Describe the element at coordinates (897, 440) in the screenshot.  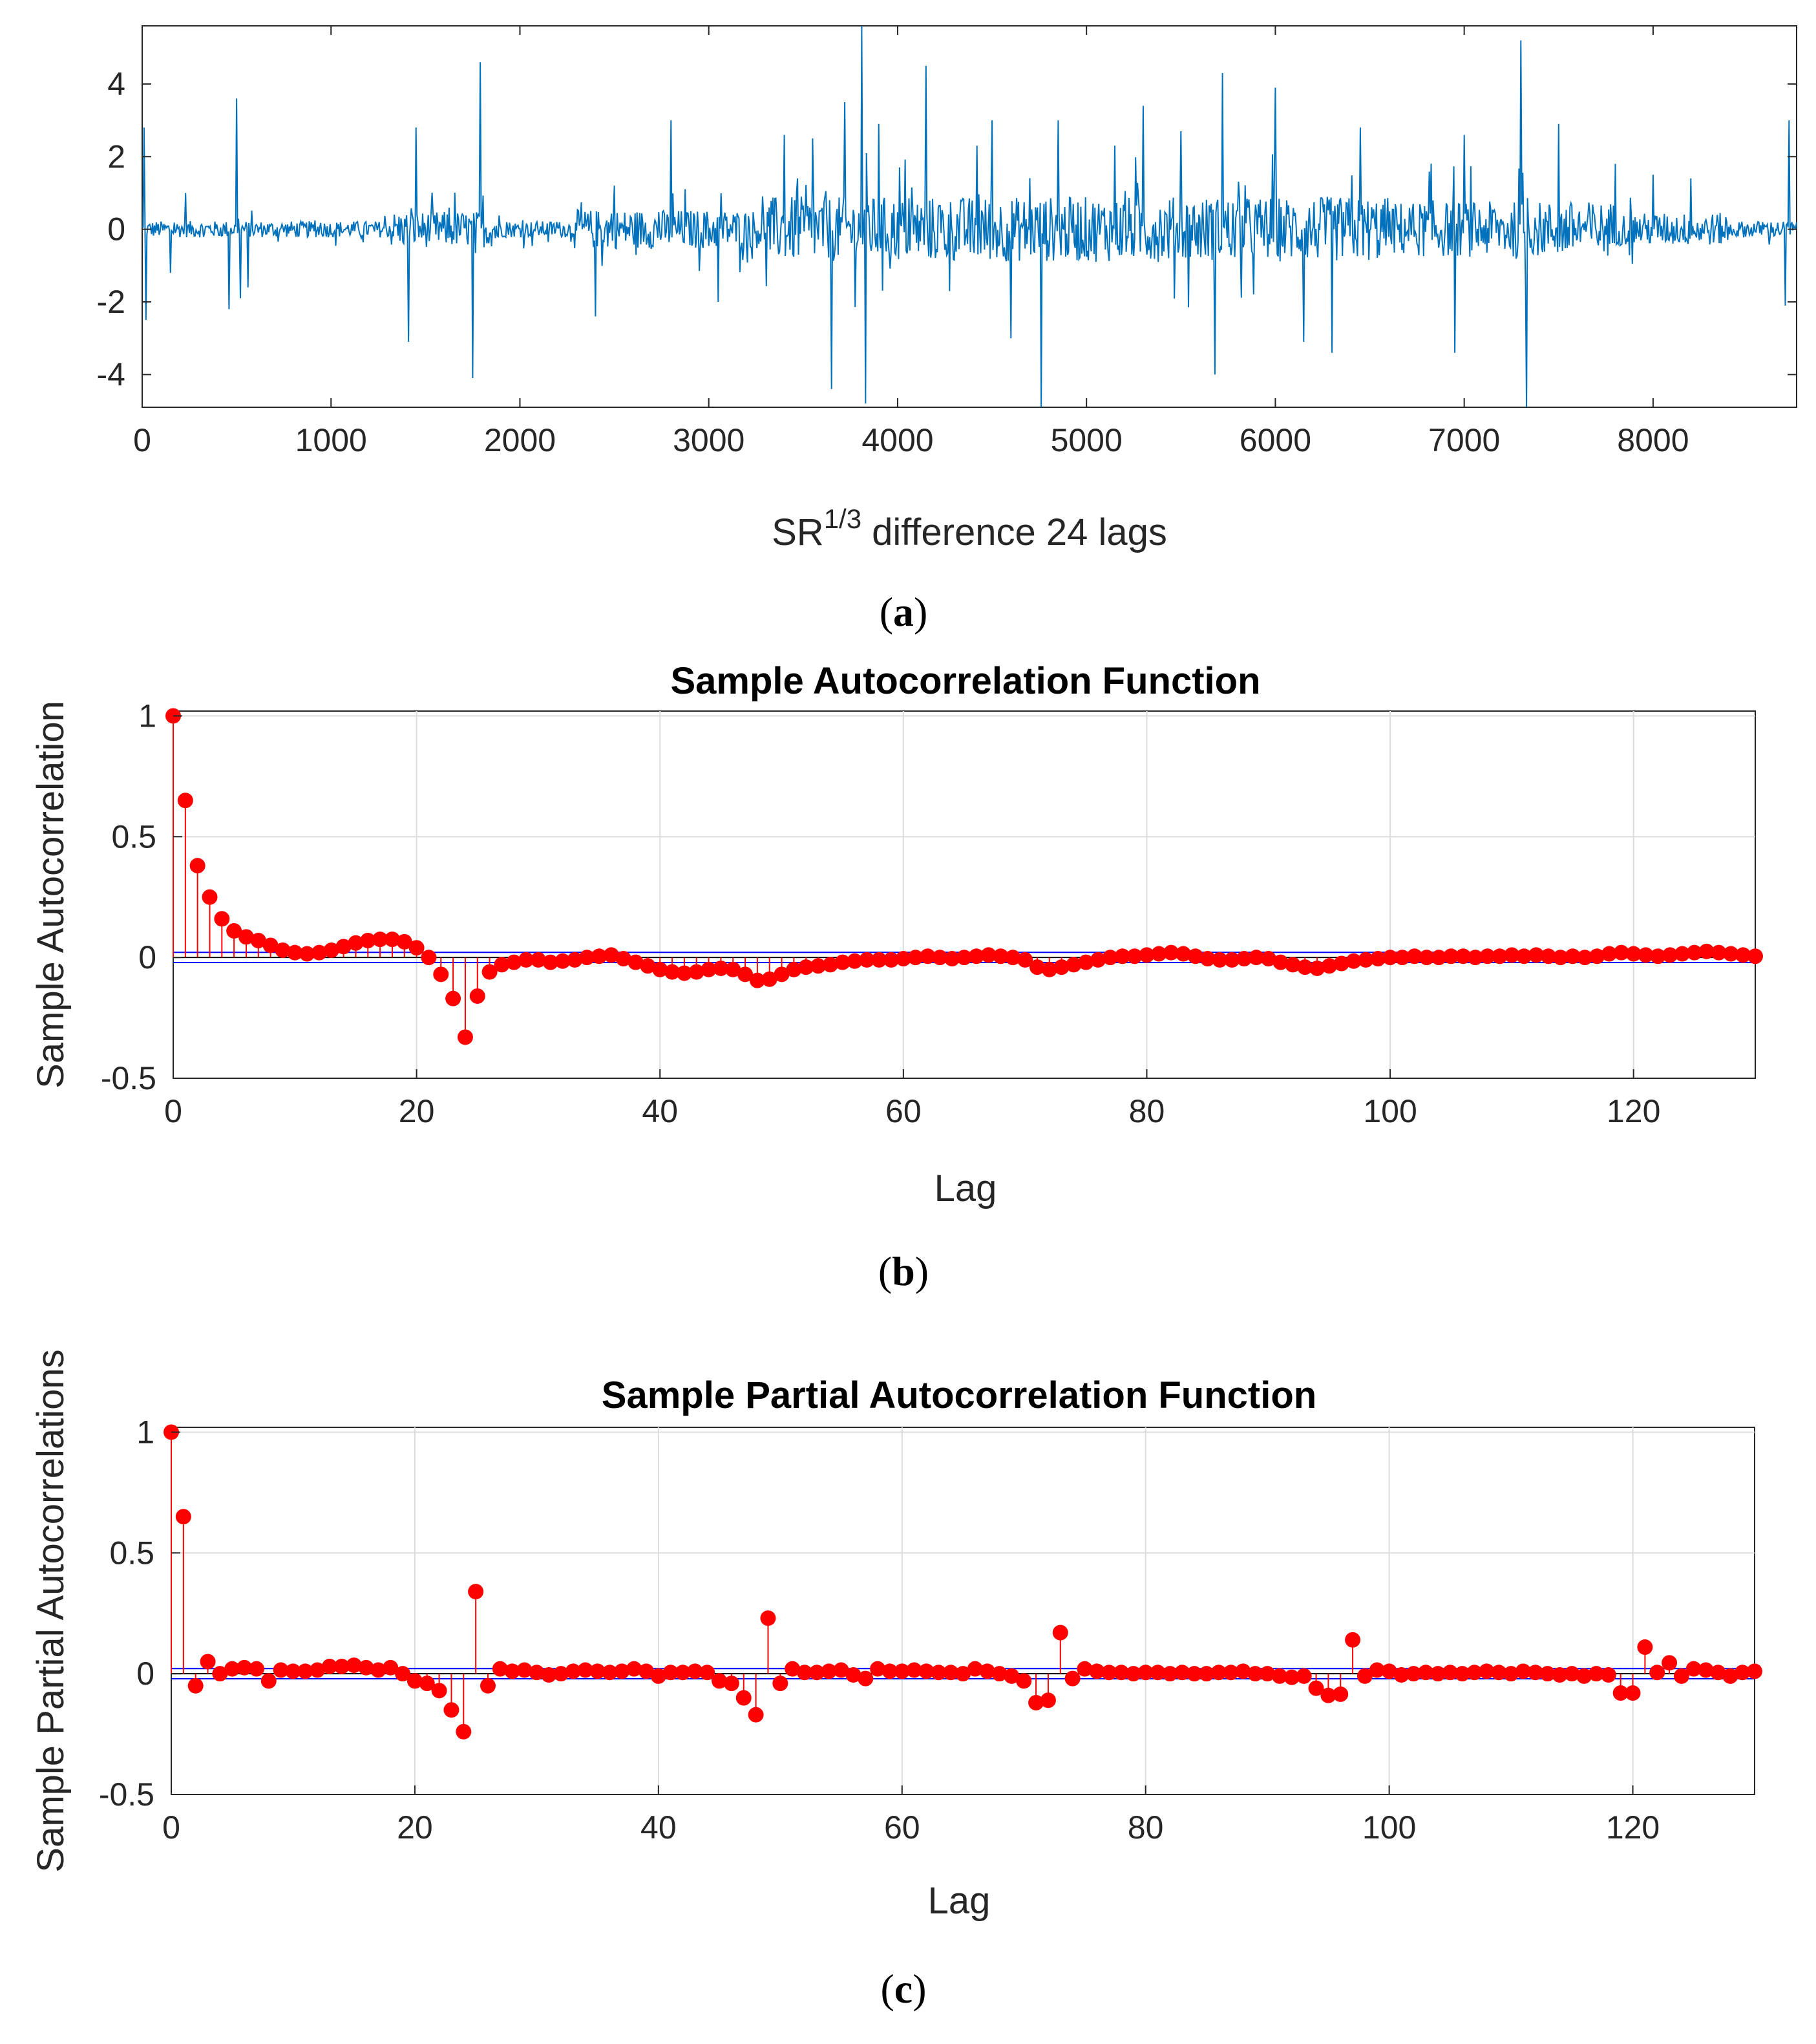
I see `panel-a-x-tick-label: 4000` at that location.